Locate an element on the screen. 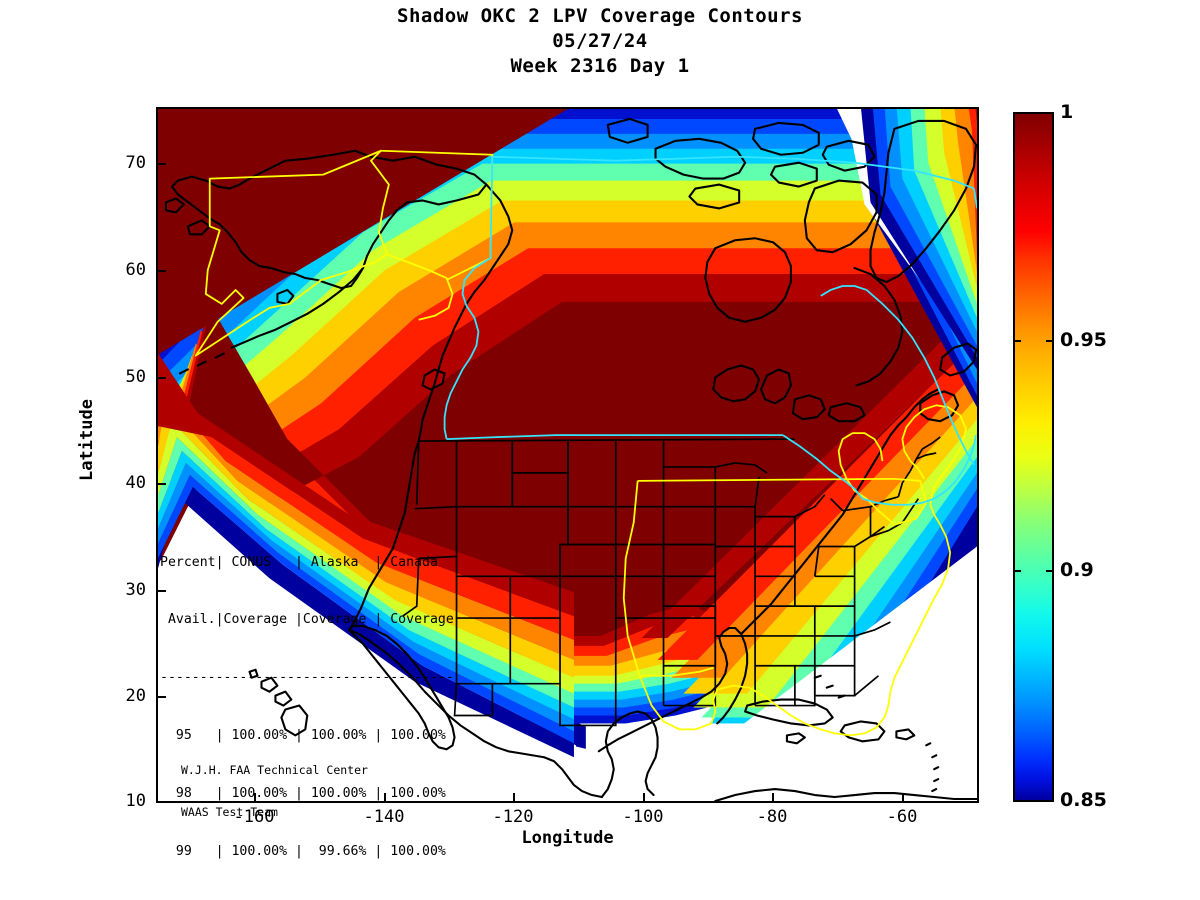 This screenshot has width=1200, height=900. colorbar-label-0p95: 0.95 is located at coordinates (1083, 340).